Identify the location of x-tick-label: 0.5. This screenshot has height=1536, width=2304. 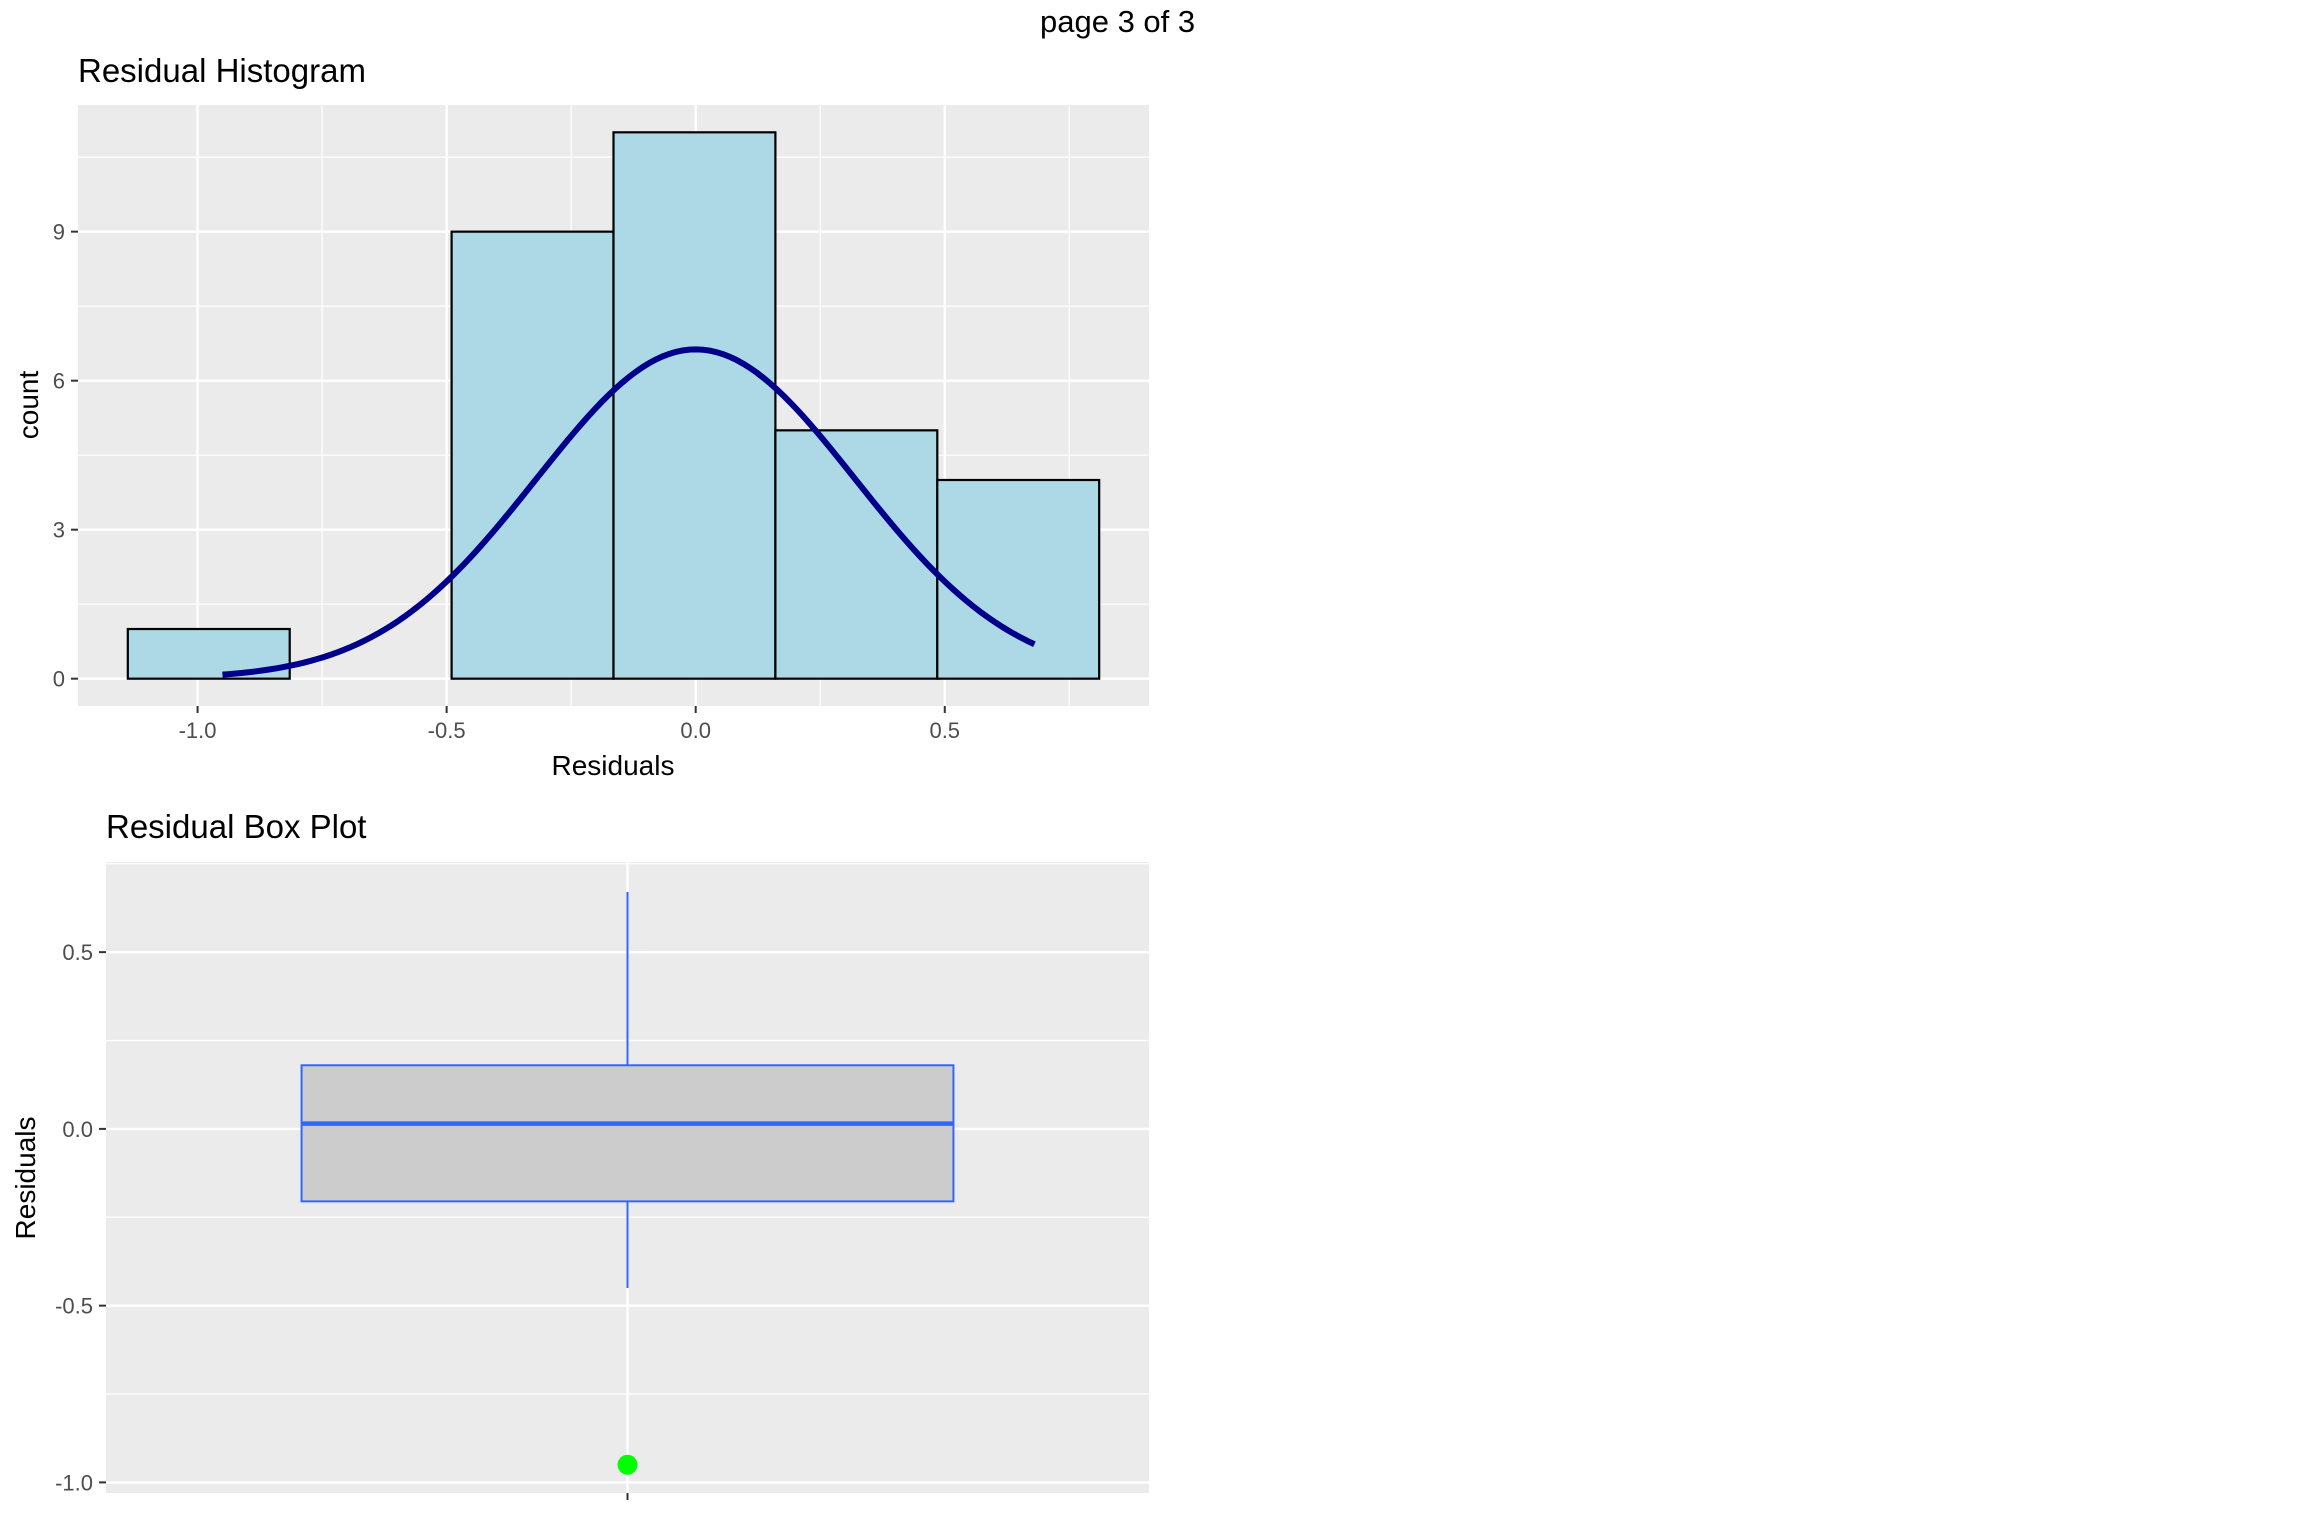
(944, 730).